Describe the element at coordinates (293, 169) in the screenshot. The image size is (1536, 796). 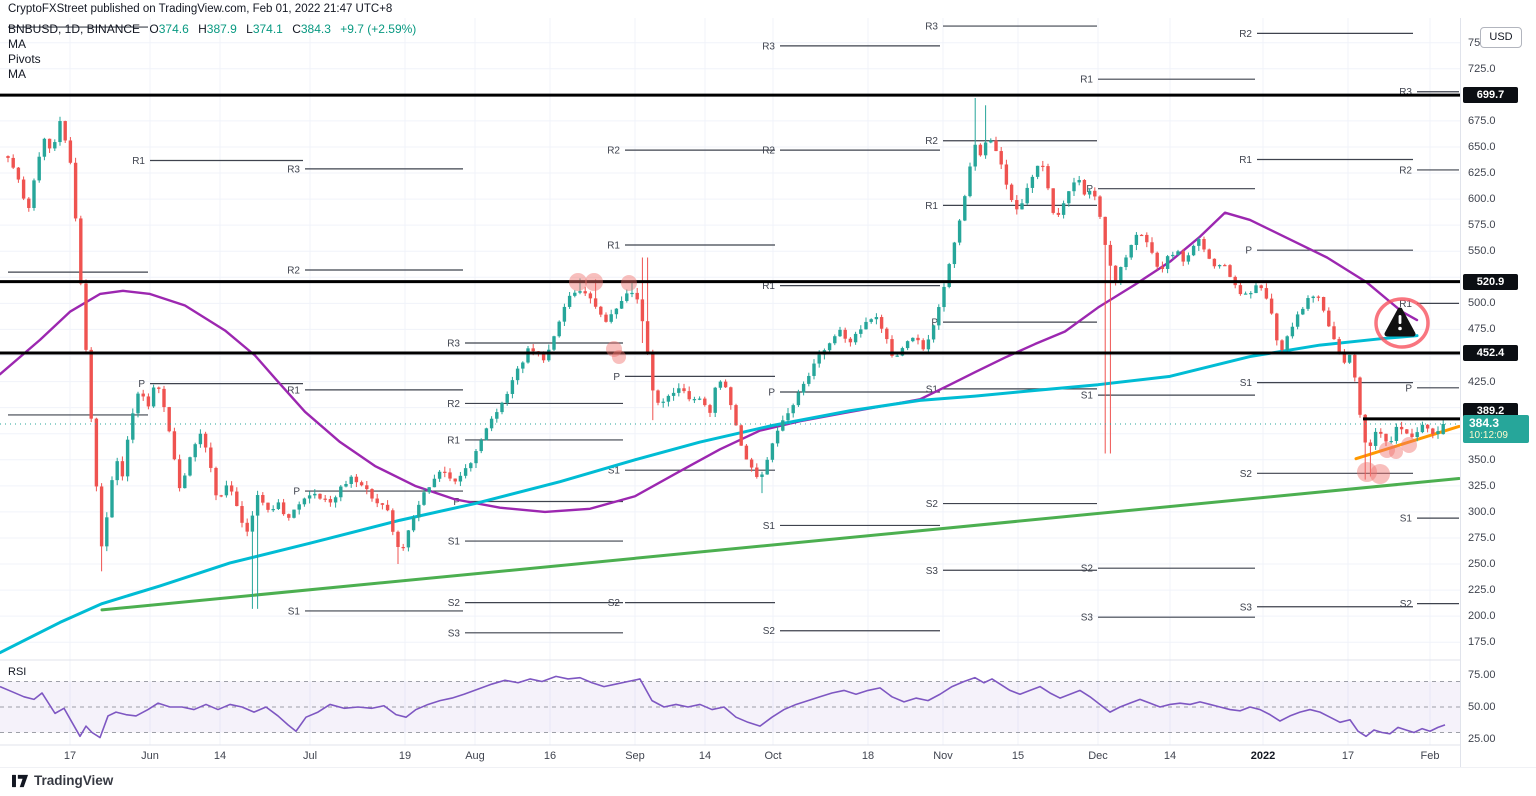
I see `pivot-label-jul-r3: R3` at that location.